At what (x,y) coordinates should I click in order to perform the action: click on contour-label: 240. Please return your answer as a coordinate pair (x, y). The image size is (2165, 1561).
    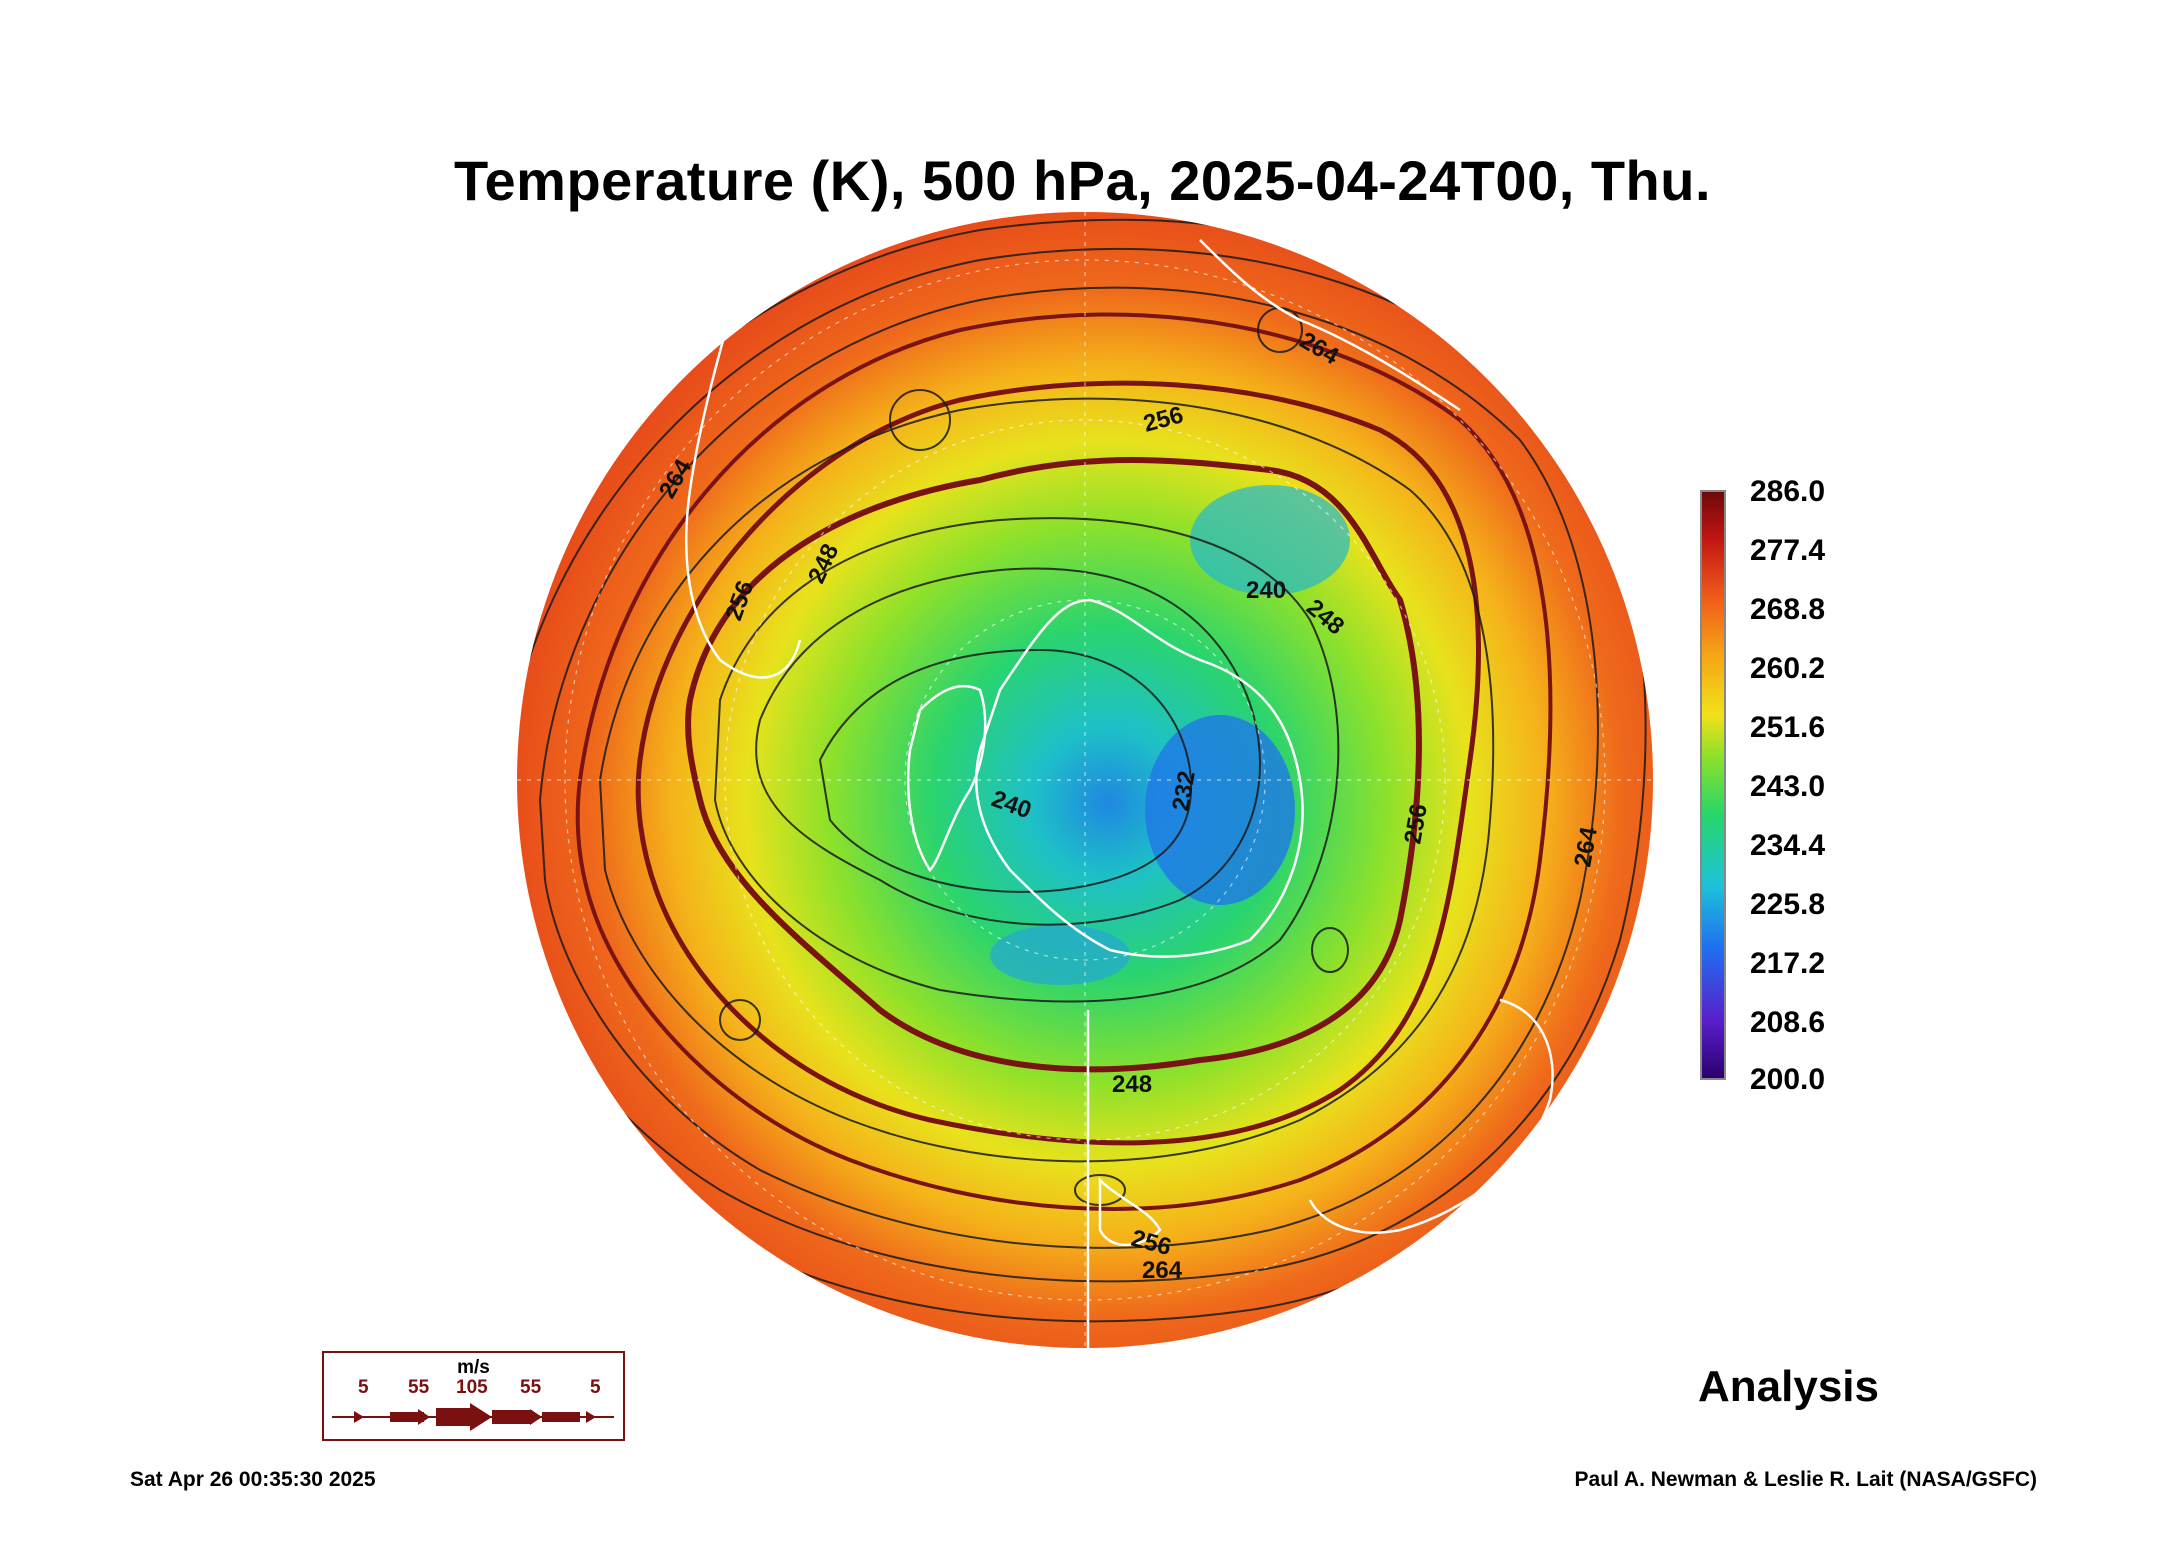
    Looking at the image, I should click on (1266, 590).